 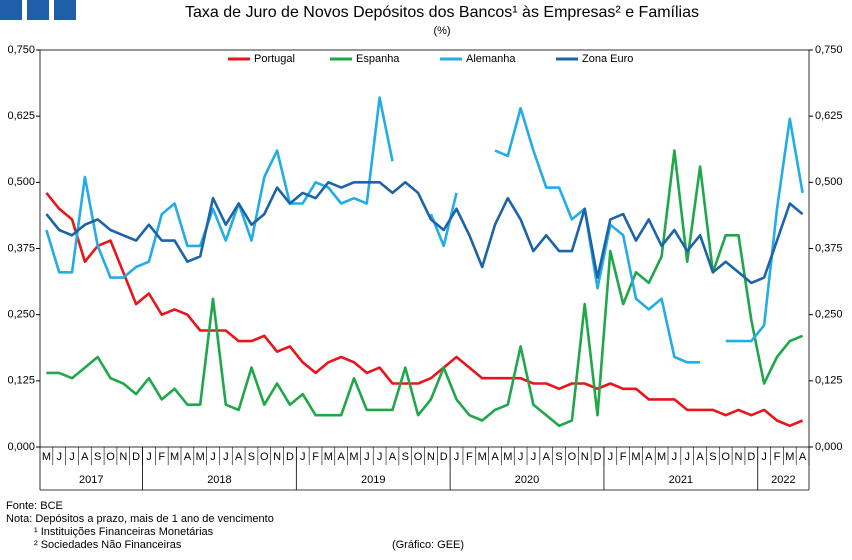 What do you see at coordinates (21, 447) in the screenshot?
I see `y-tick-label: 0,000` at bounding box center [21, 447].